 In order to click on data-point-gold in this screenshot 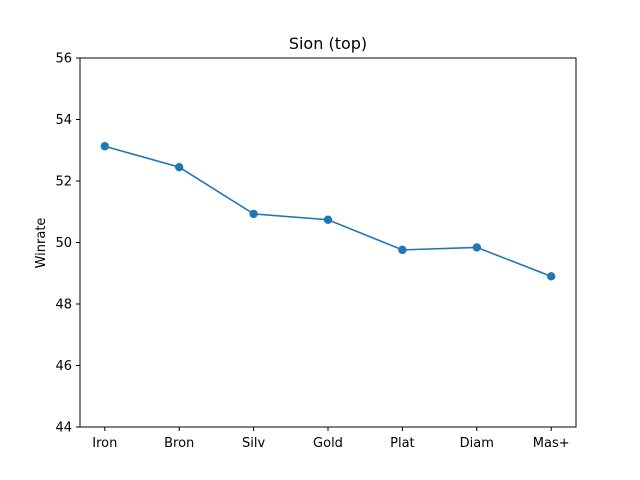, I will do `click(328, 219)`.